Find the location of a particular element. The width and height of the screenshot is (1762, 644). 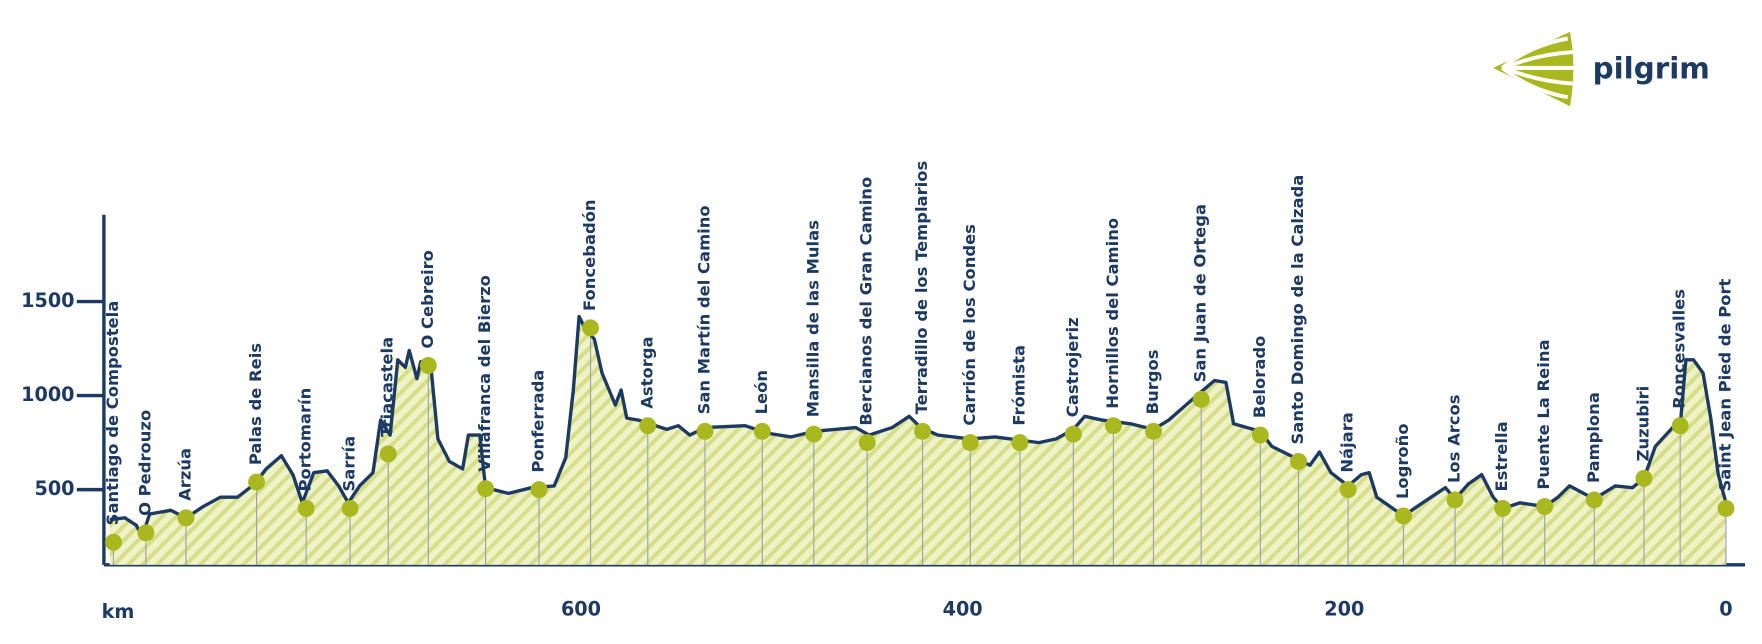

y-tick-label: 500 is located at coordinates (54, 488).